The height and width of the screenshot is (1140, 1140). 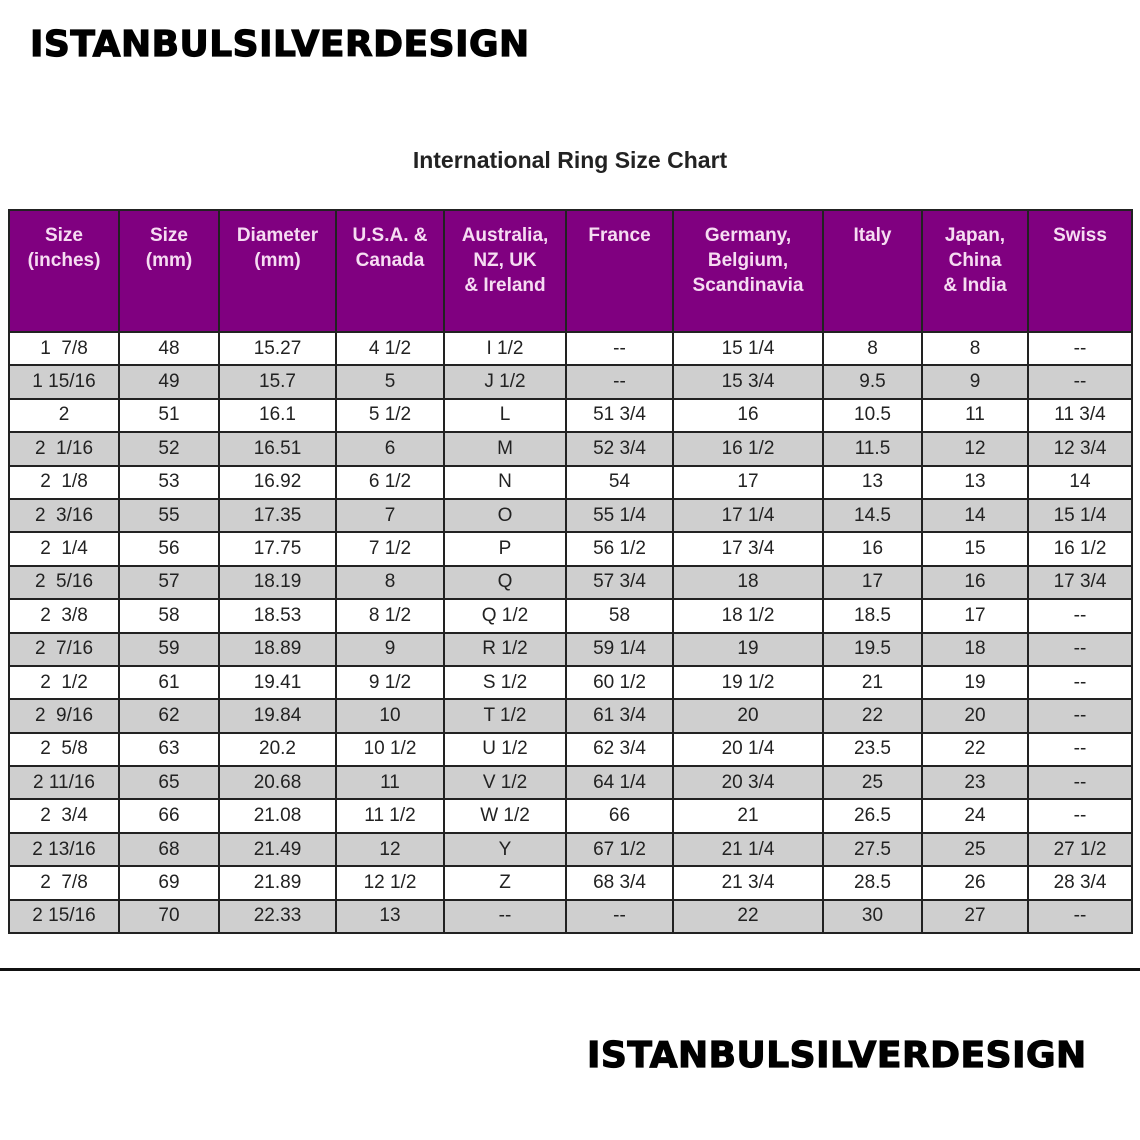 I want to click on table-row: 2 3/8 58 18.53 8 1/2 Q 1/2 58 18 1/2 18.5 17 --, so click(x=570, y=616).